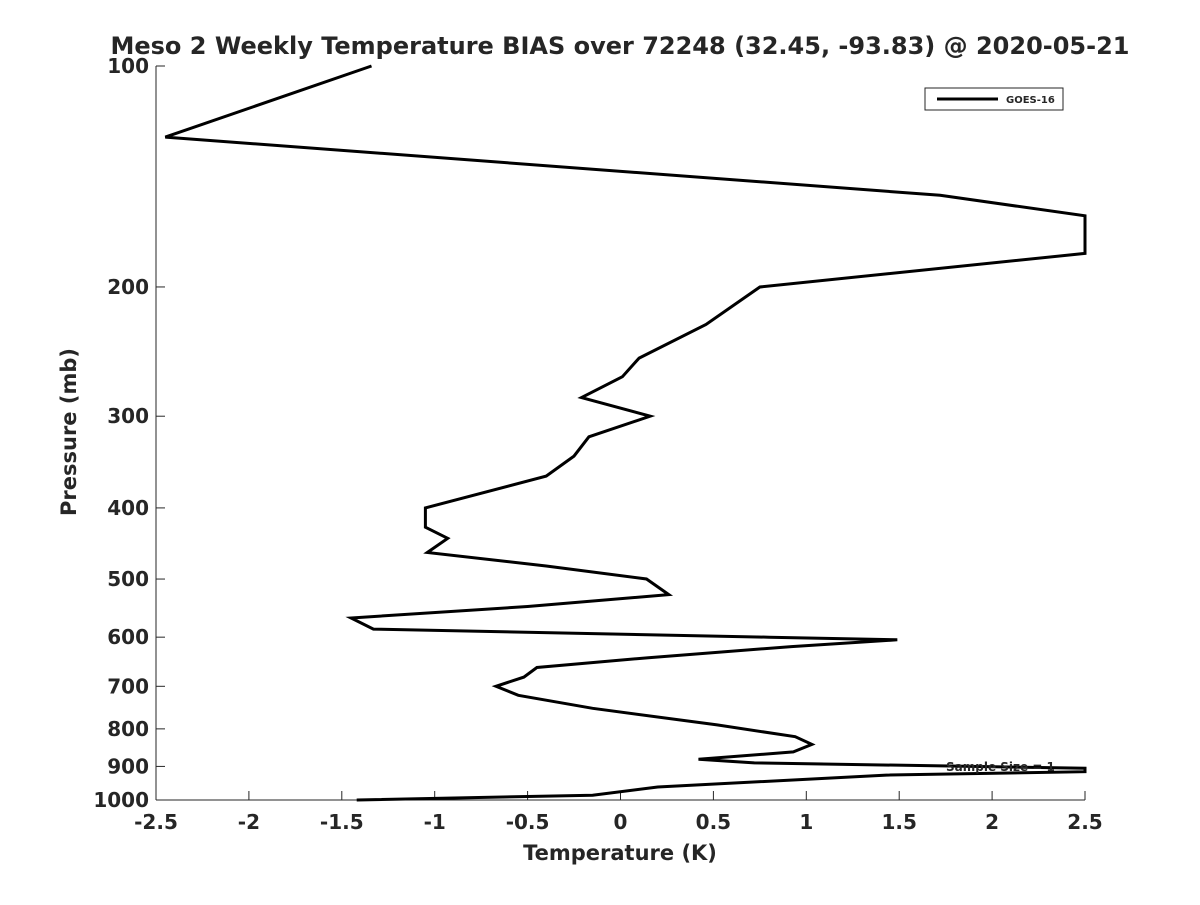 This screenshot has height=905, width=1200. I want to click on y-tick-label: 1000, so click(121, 800).